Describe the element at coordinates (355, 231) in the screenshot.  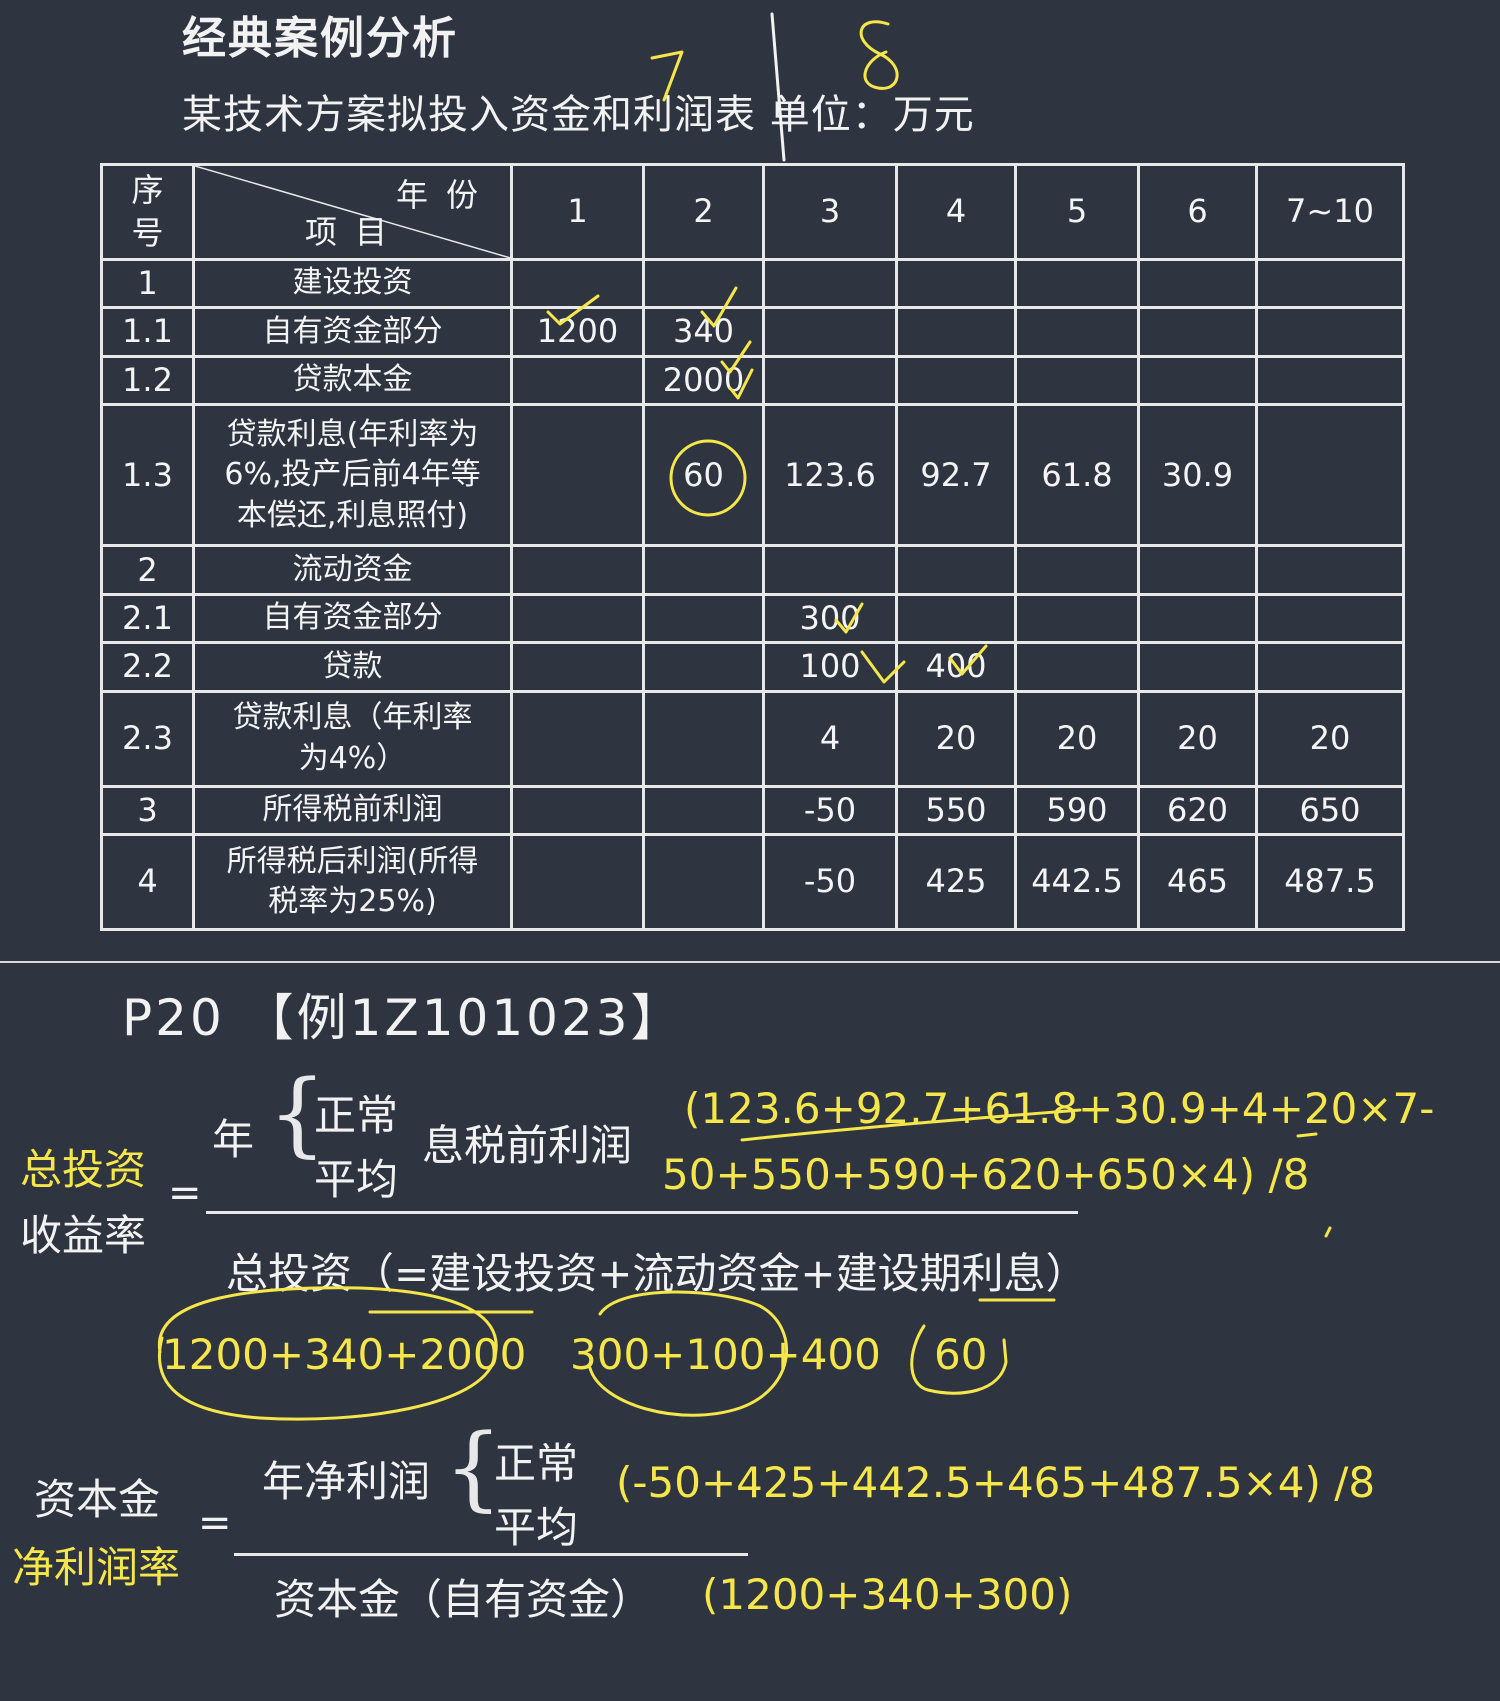
I see `item-label: 项目` at that location.